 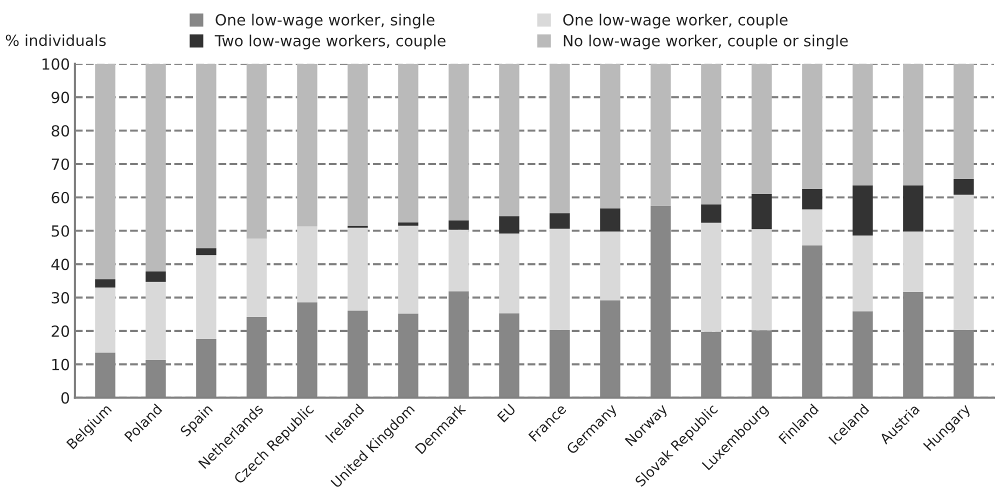 What do you see at coordinates (61, 131) in the screenshot?
I see `y-tick-label: 80` at bounding box center [61, 131].